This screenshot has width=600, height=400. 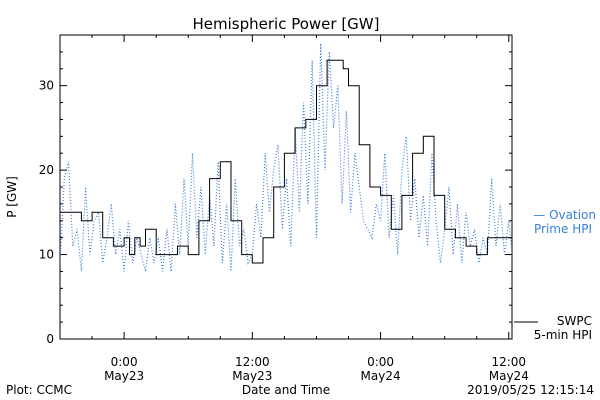 What do you see at coordinates (39, 390) in the screenshot?
I see `footer-plot-credit: Plot: CCMC` at bounding box center [39, 390].